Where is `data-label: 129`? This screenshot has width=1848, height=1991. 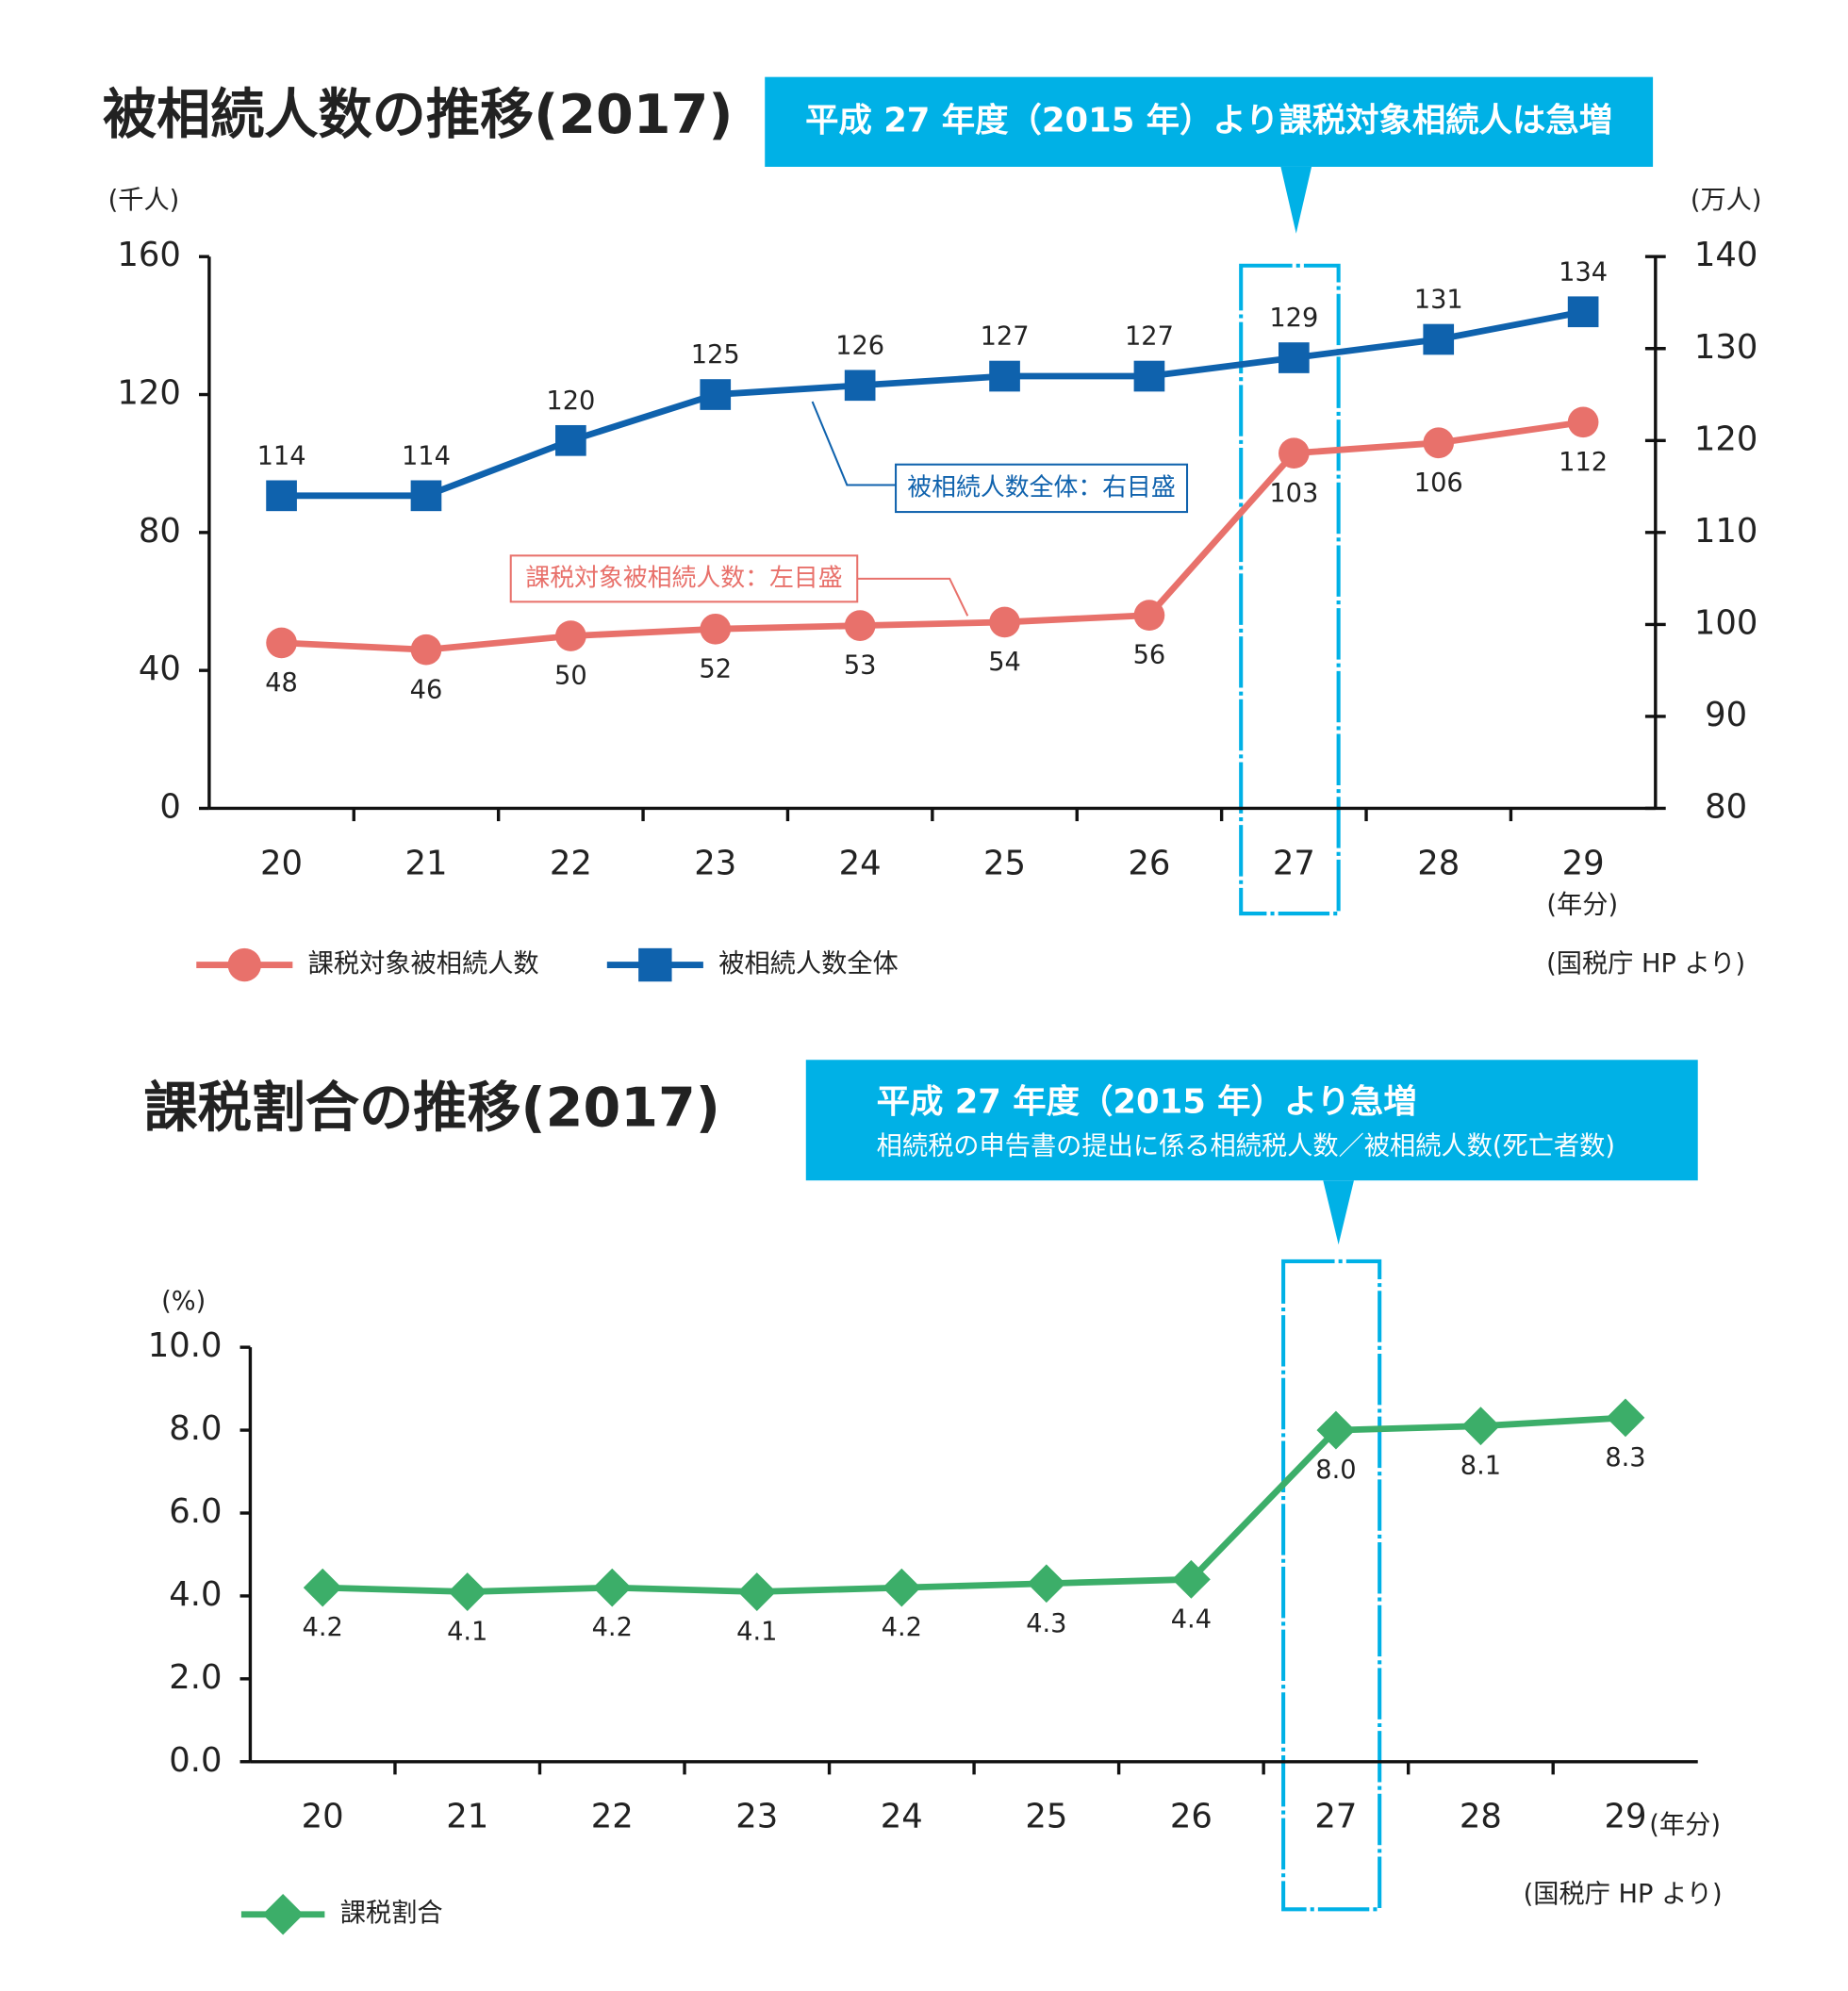 data-label: 129 is located at coordinates (1293, 318).